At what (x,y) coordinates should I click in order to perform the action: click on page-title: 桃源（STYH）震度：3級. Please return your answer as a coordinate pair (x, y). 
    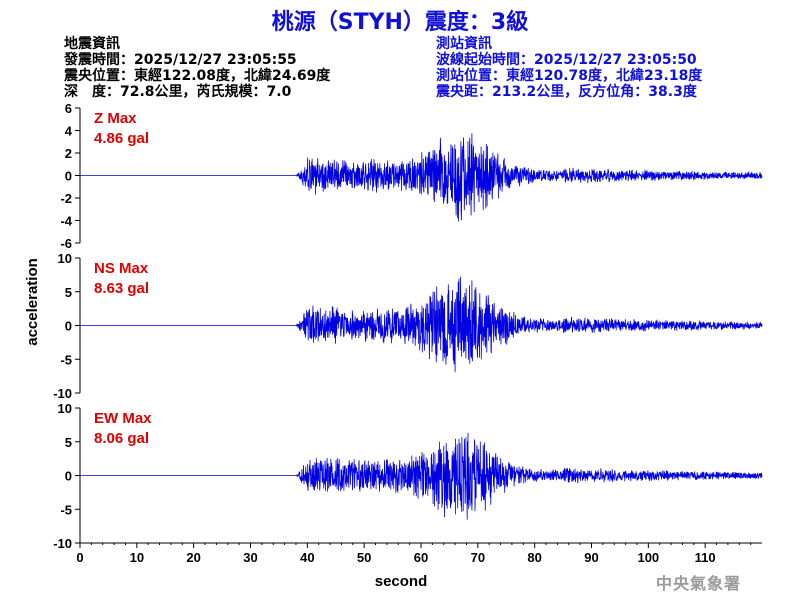
    Looking at the image, I should click on (400, 22).